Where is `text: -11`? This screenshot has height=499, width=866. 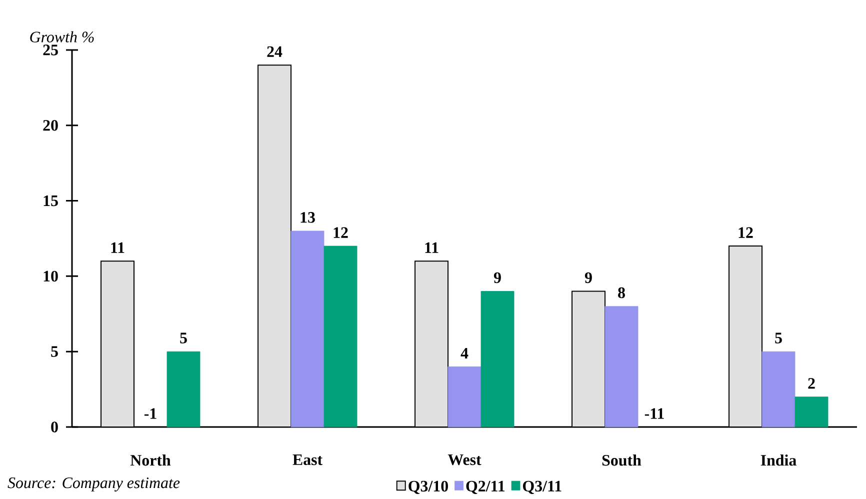 text: -11 is located at coordinates (654, 413).